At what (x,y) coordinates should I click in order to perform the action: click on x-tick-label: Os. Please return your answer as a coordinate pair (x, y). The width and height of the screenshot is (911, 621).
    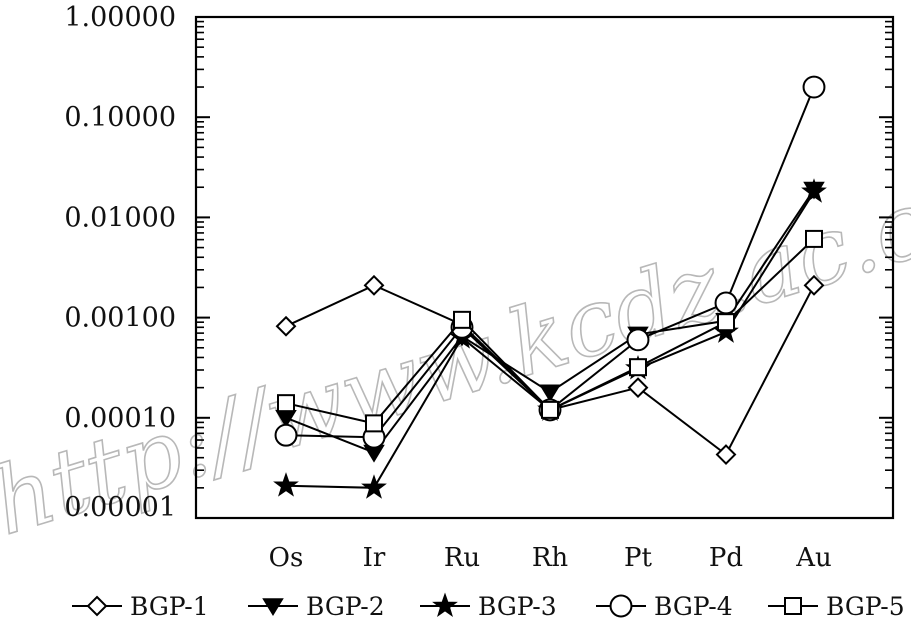
    Looking at the image, I should click on (286, 558).